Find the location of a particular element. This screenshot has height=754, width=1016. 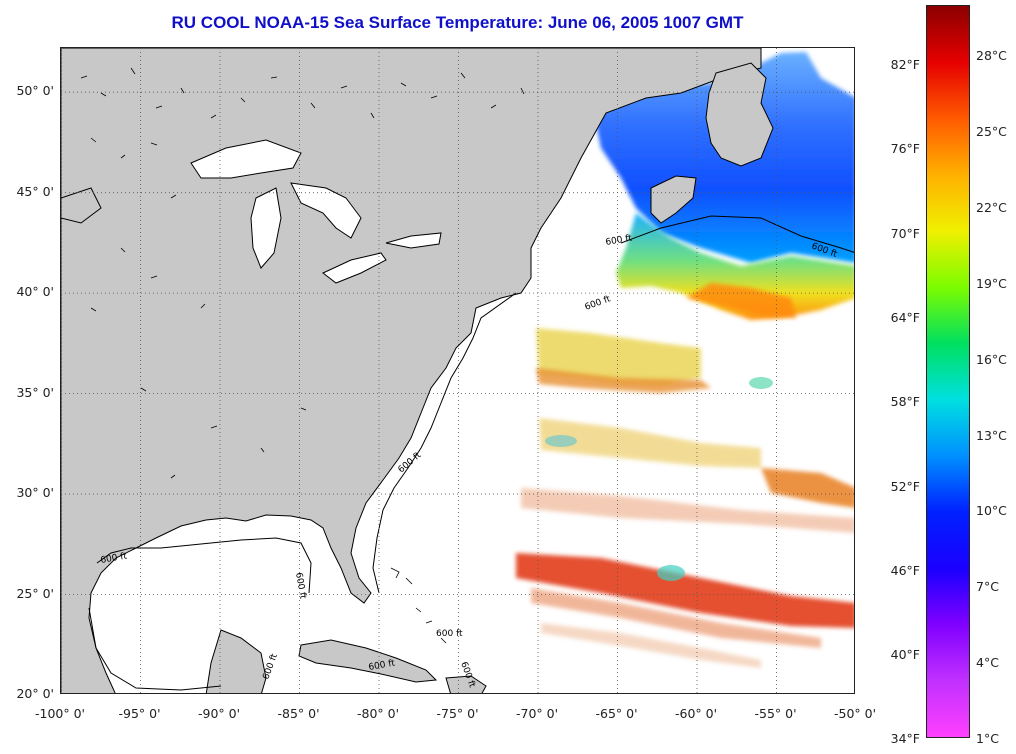

colorbar-f-label: 82°F is located at coordinates (905, 64).